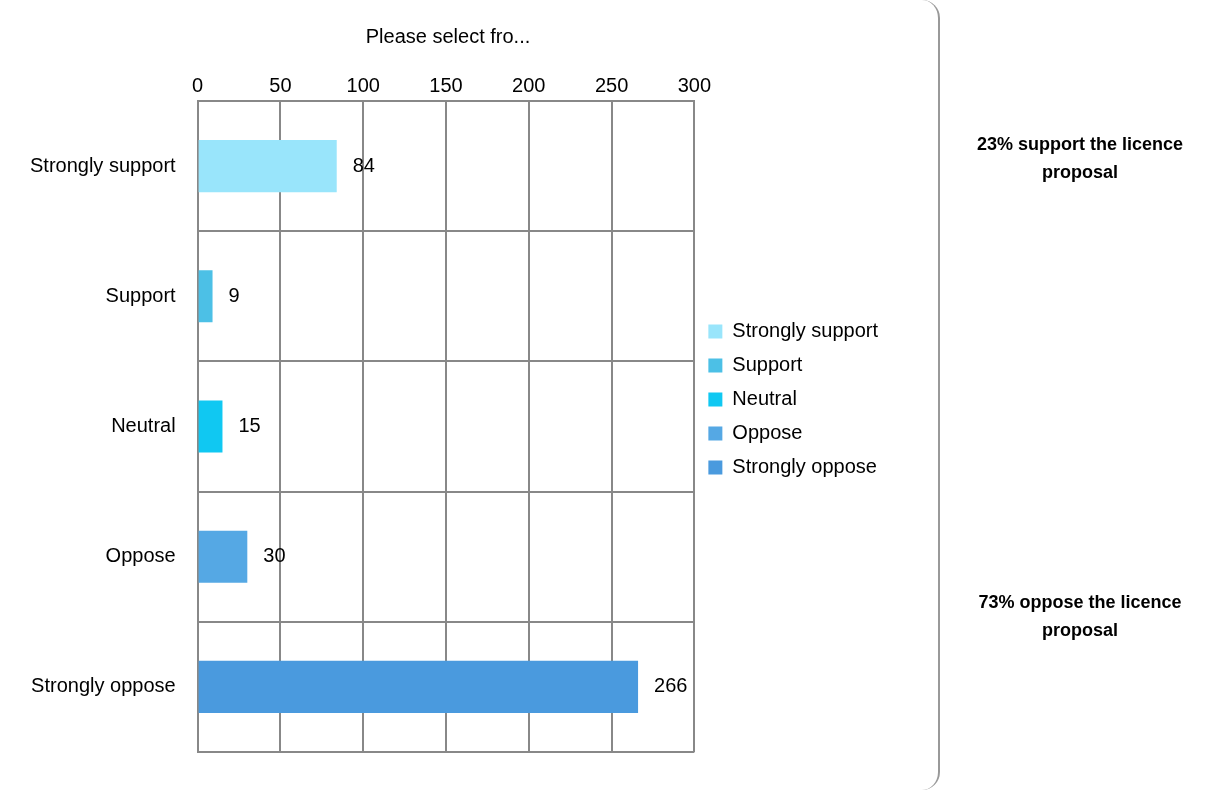 Image resolution: width=1206 pixels, height=794 pixels. I want to click on y-tick-label: Oppose, so click(140, 555).